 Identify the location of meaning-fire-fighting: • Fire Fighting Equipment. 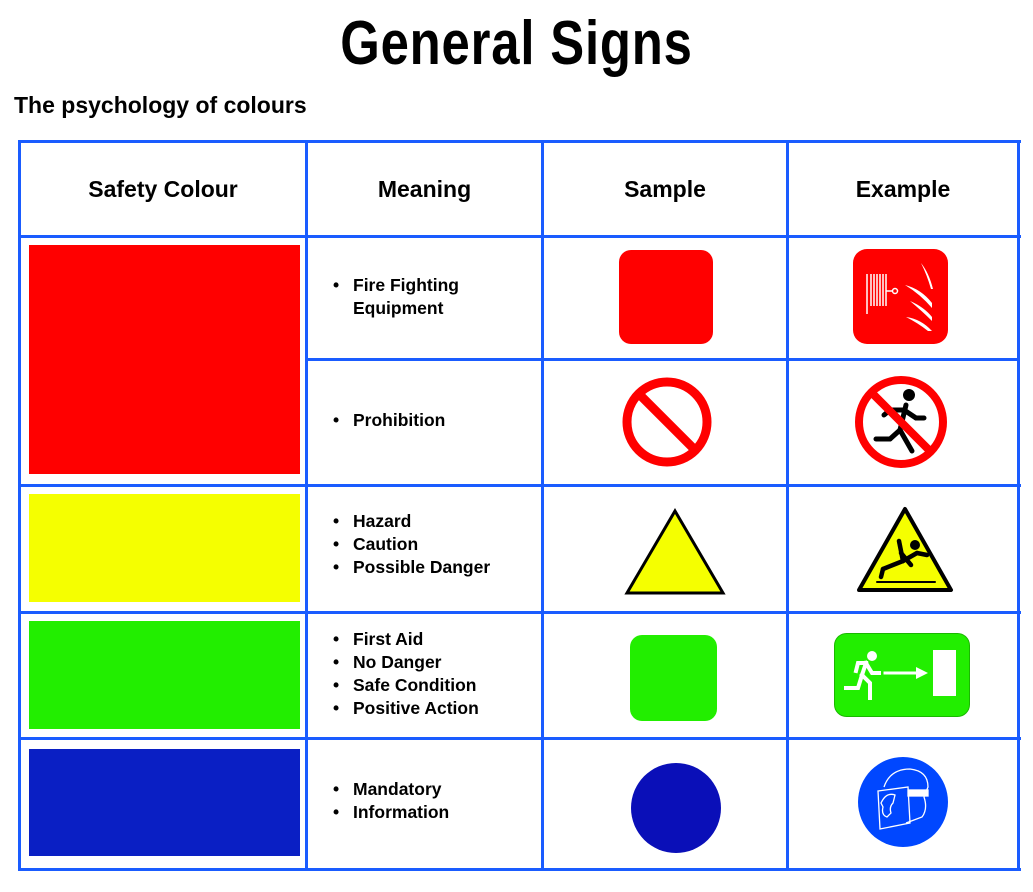
(408, 297).